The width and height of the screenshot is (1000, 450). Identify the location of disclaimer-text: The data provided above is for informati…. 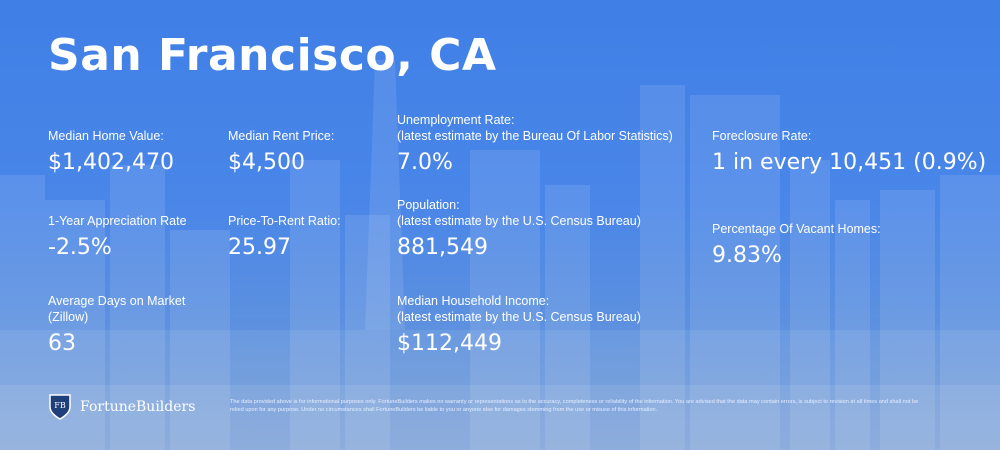
(574, 406).